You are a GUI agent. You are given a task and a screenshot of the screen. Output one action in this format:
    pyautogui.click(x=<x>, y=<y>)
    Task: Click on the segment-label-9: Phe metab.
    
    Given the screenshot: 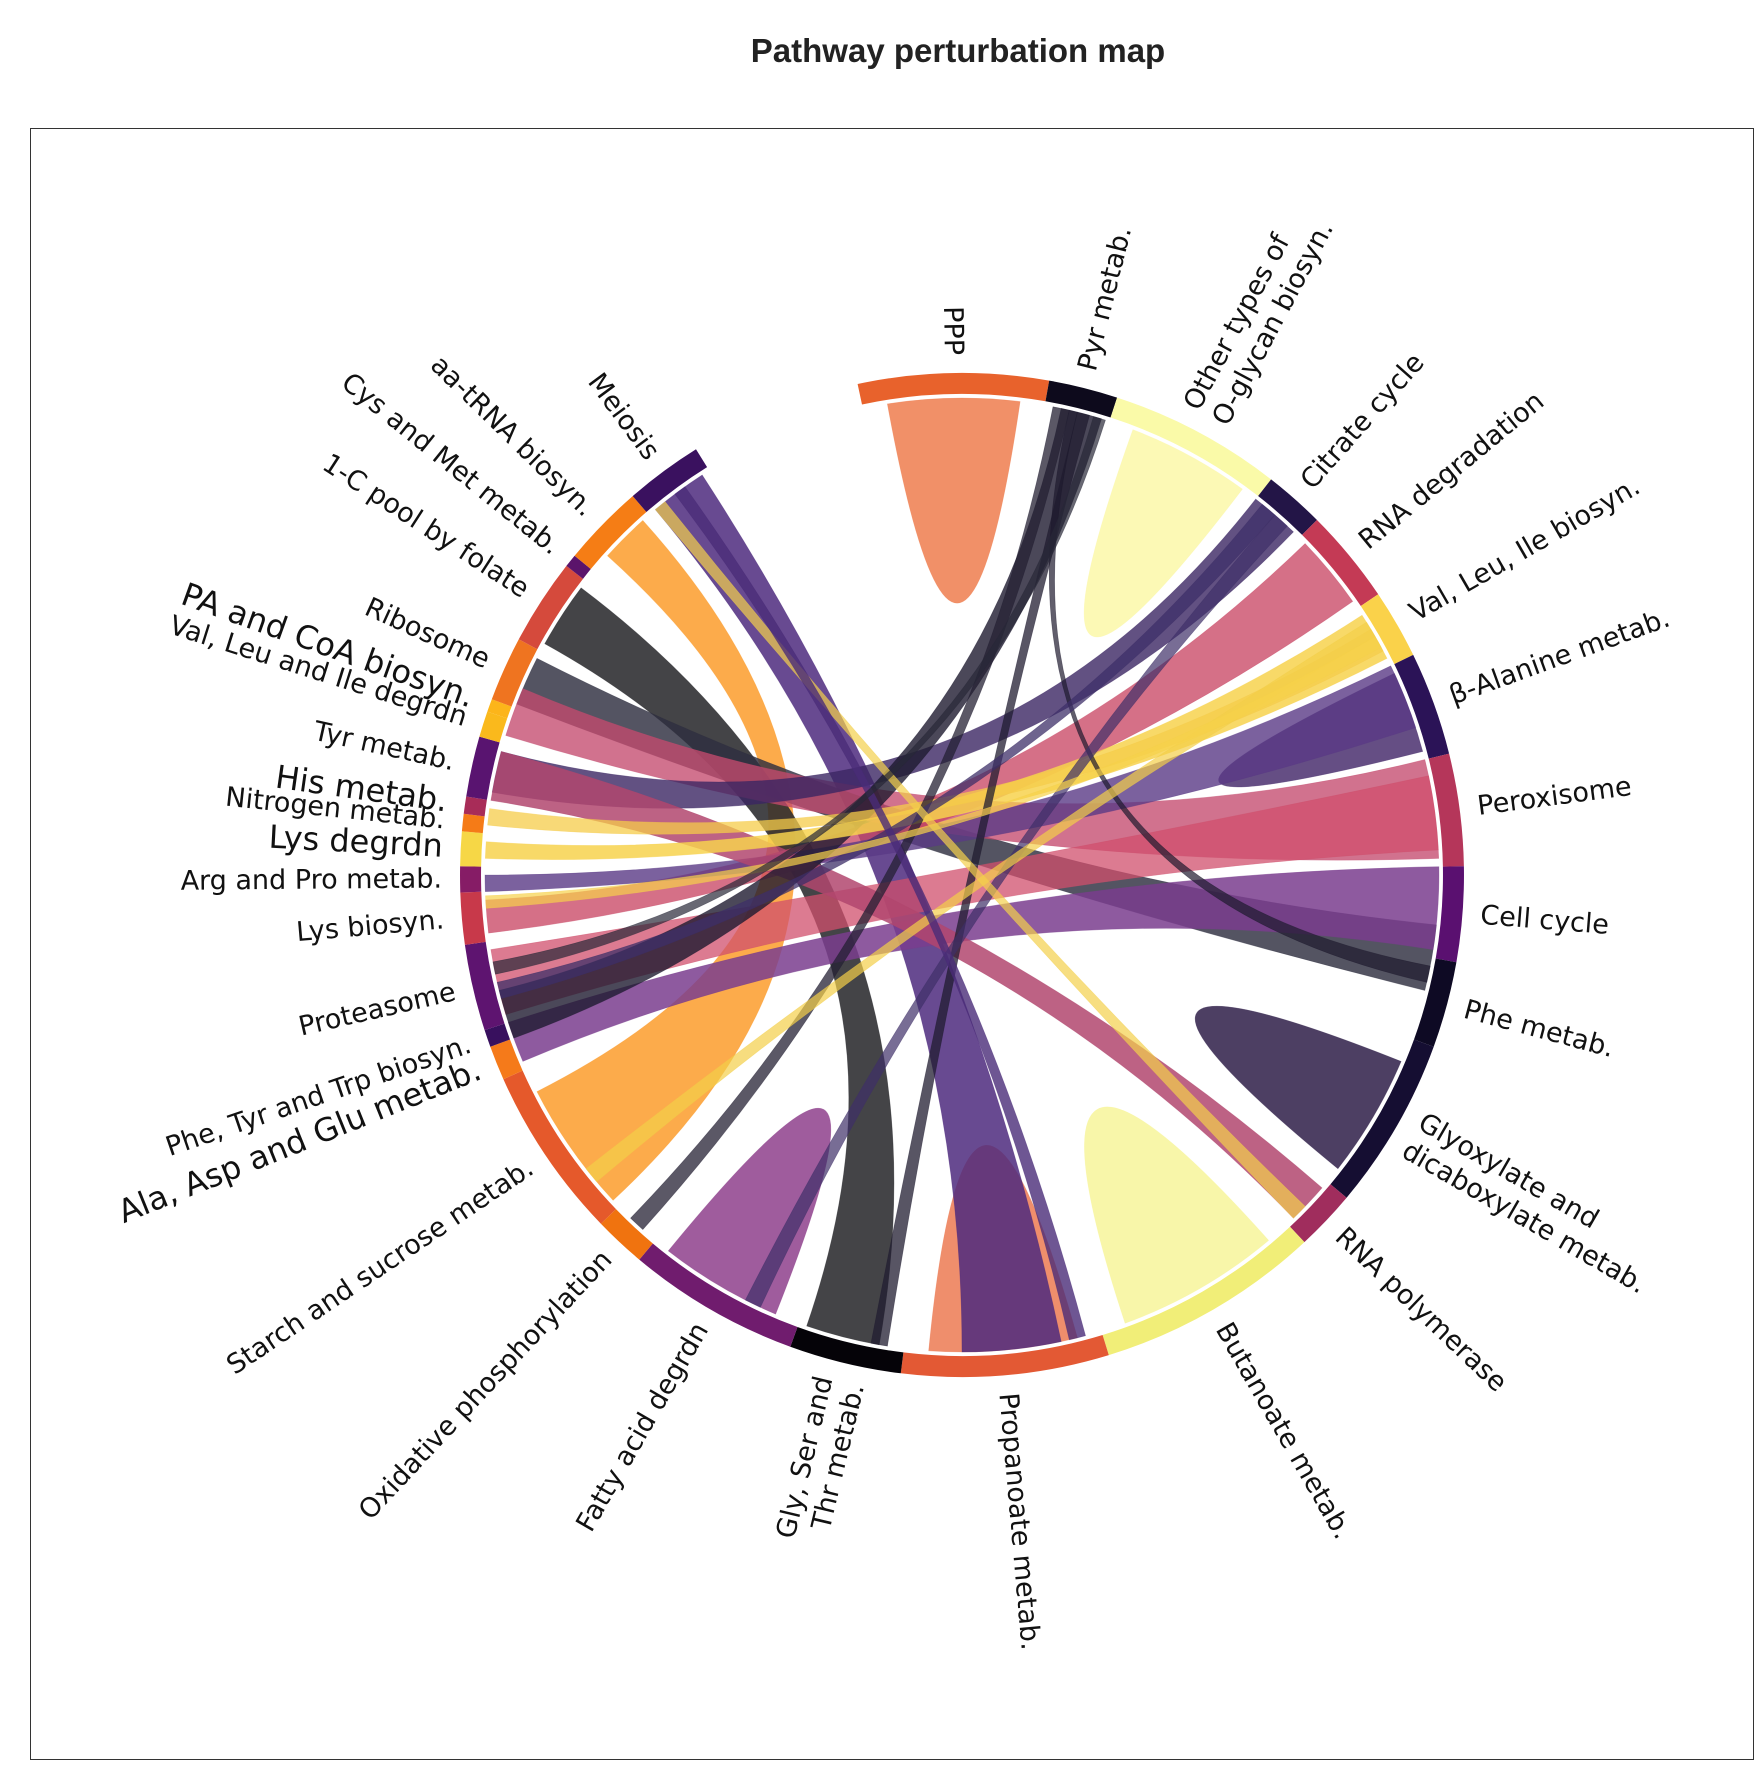 What is the action you would take?
    pyautogui.click(x=1539, y=1029)
    